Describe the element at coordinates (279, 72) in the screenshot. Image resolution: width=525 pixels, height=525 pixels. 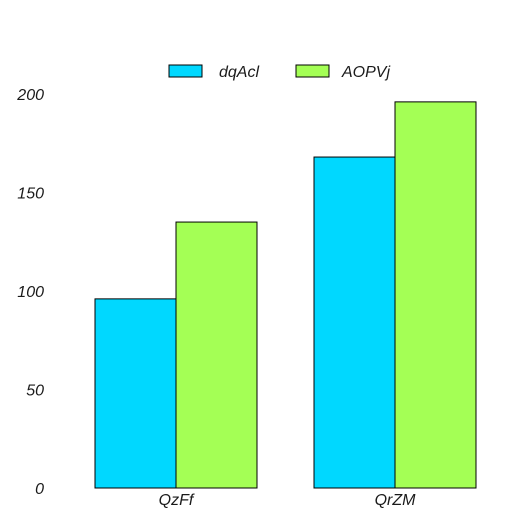
I see `legend: dqAcl AOPVj` at that location.